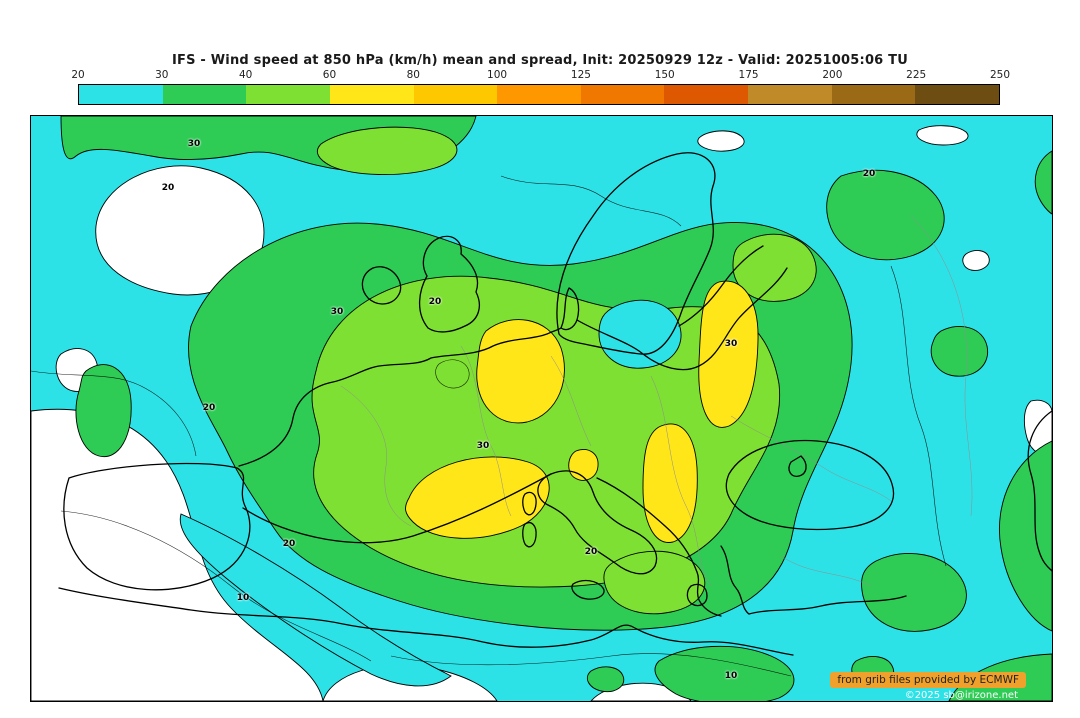 The height and width of the screenshot is (718, 1080). Describe the element at coordinates (636, 253) in the screenshot. I see `coast-scandinavia` at that location.